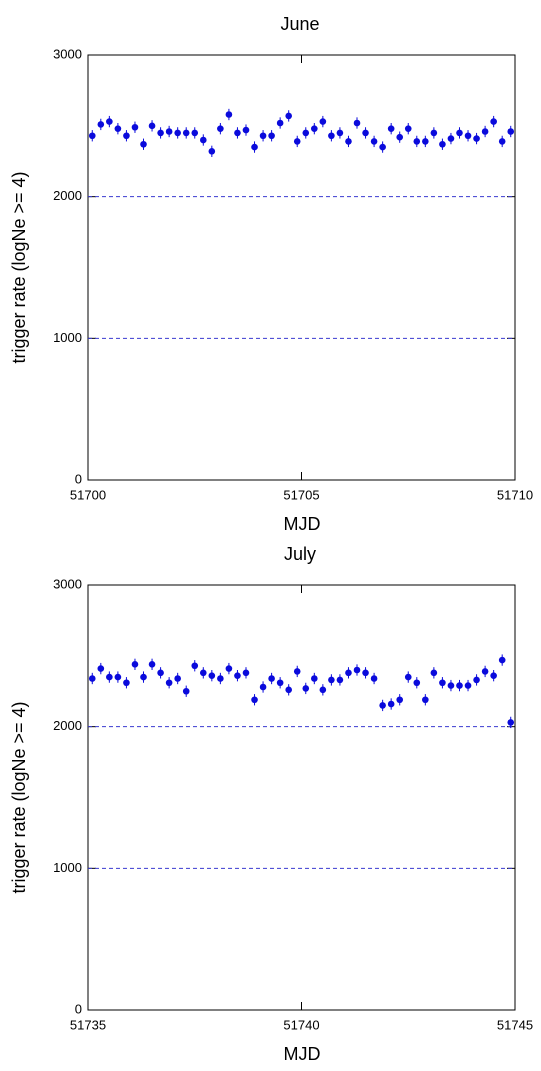 The image size is (541, 1071). Describe the element at coordinates (19, 267) in the screenshot. I see `y-axis-label: trigger rate (logNe >= 4)` at that location.